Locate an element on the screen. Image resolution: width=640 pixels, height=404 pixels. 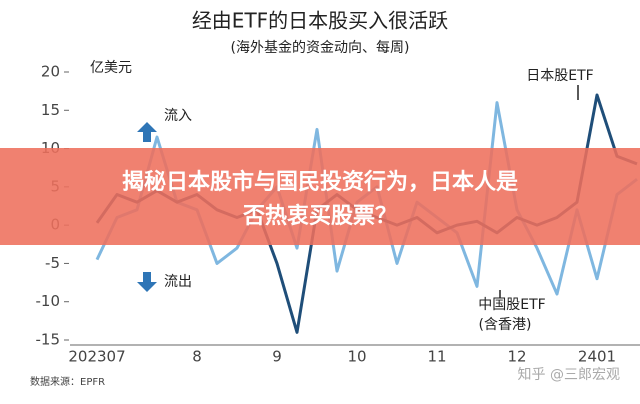
legend-label: 中国股ETF is located at coordinates (511, 305).